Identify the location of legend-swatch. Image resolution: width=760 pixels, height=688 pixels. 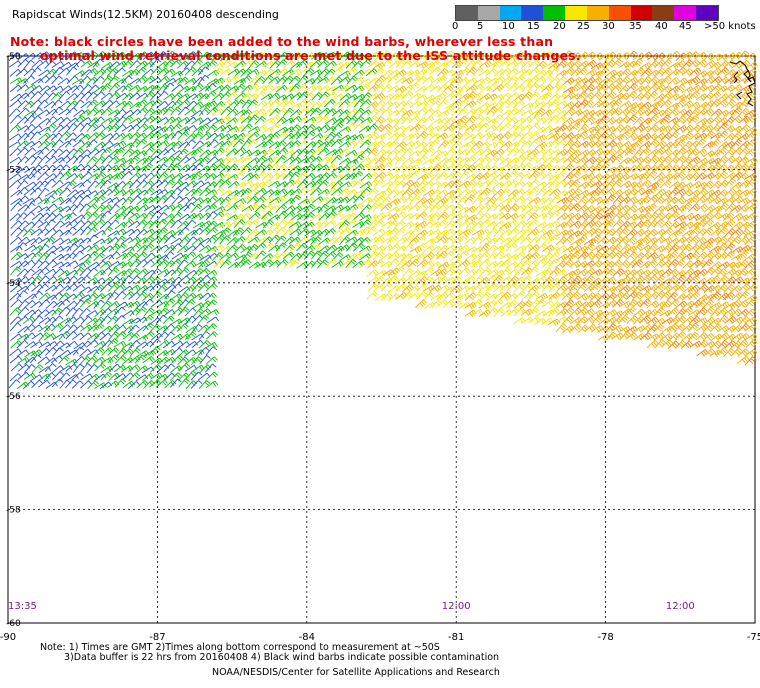
(488, 13).